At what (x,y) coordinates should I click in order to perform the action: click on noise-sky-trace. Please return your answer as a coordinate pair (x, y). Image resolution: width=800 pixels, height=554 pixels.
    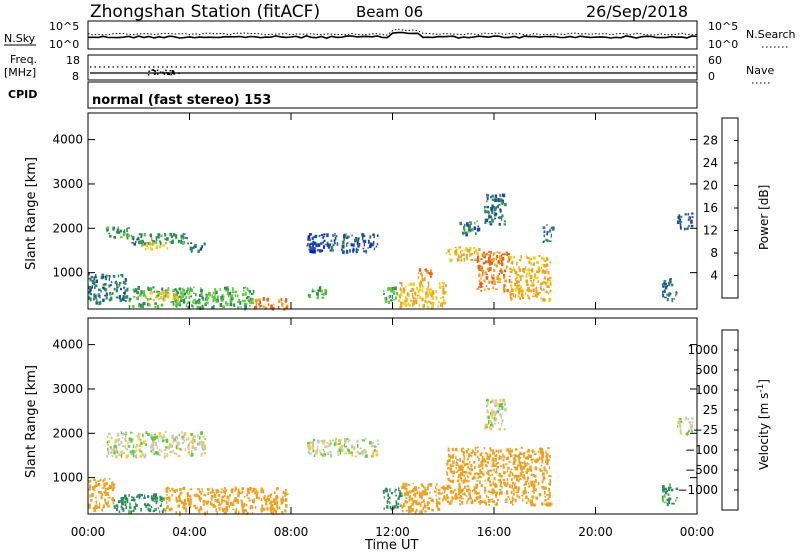
    Looking at the image, I should click on (393, 35).